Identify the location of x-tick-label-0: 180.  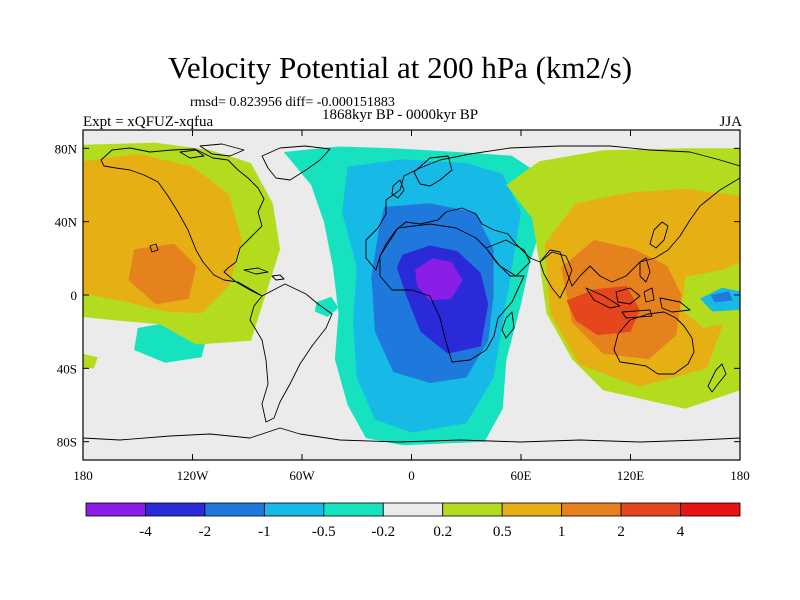
(83, 475).